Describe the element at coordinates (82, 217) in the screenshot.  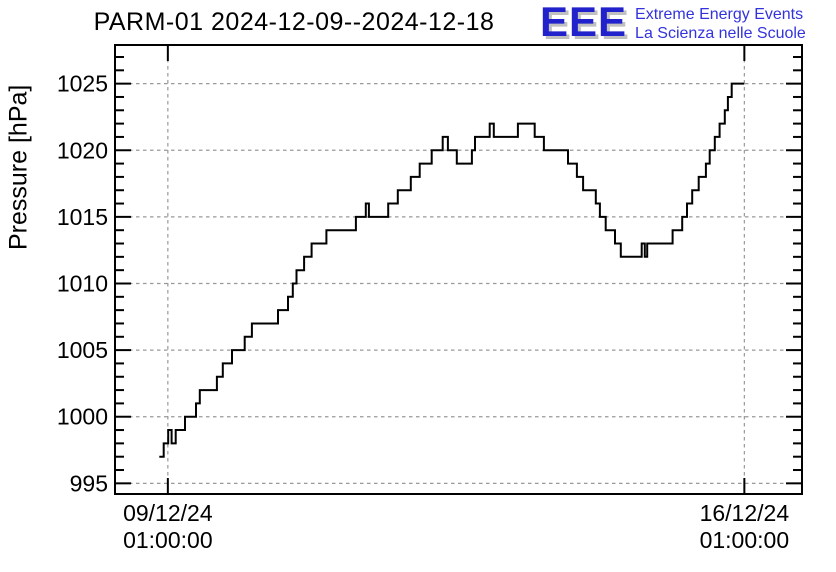
I see `y-tick-label: 1015` at that location.